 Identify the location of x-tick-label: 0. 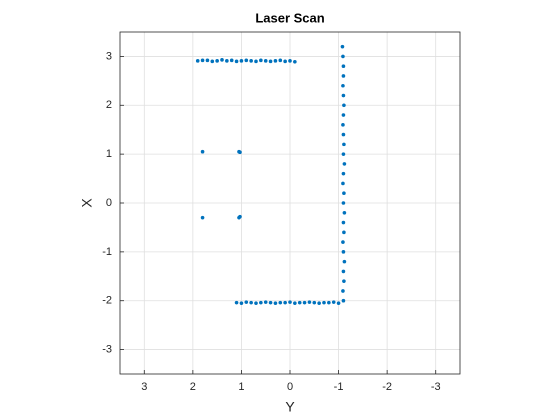
(290, 387).